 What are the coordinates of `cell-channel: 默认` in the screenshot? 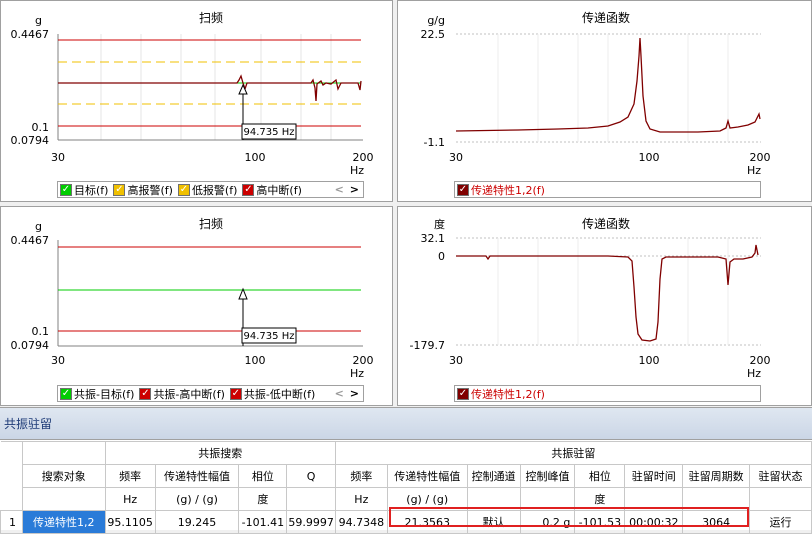 It's located at (493, 522).